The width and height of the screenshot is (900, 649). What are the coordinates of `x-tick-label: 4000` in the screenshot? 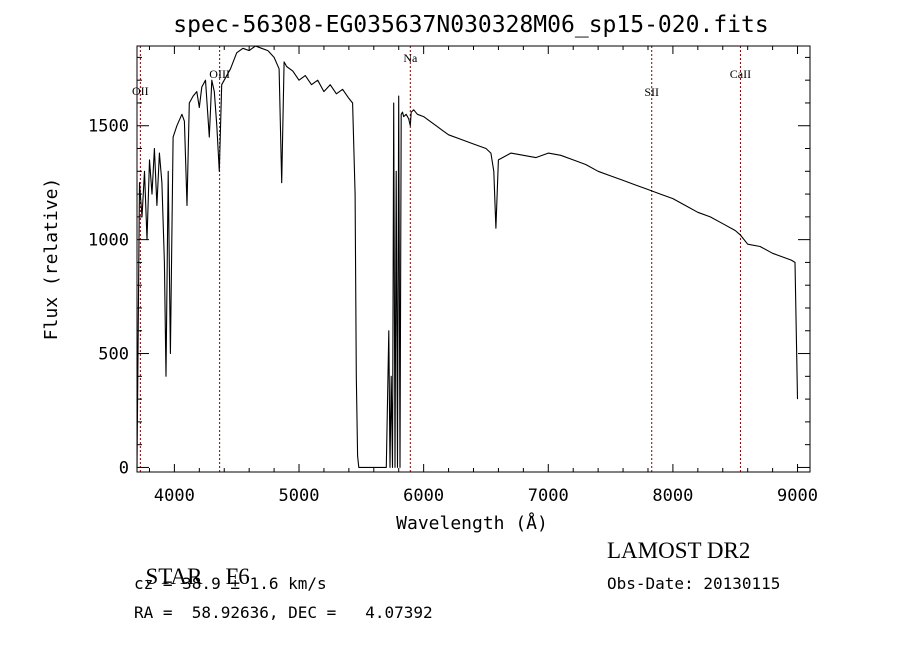 It's located at (174, 496).